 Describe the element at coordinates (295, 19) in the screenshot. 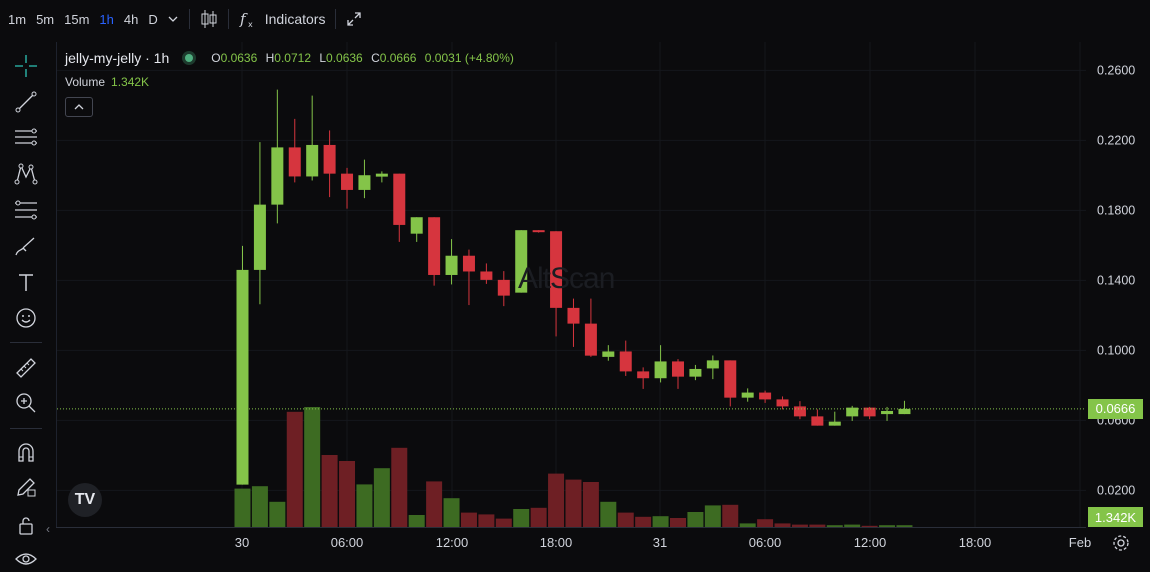

I see `indicators-label: Indicators` at that location.